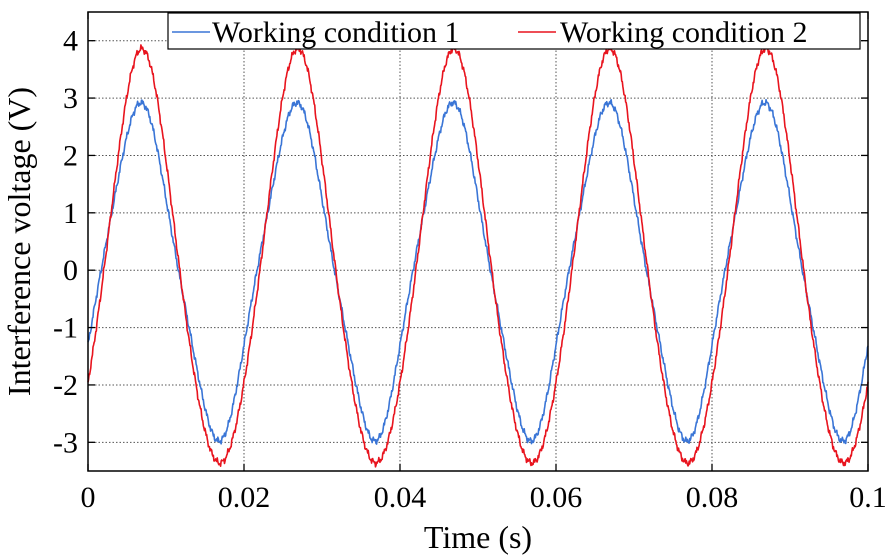  I want to click on legend-box, so click(514, 31).